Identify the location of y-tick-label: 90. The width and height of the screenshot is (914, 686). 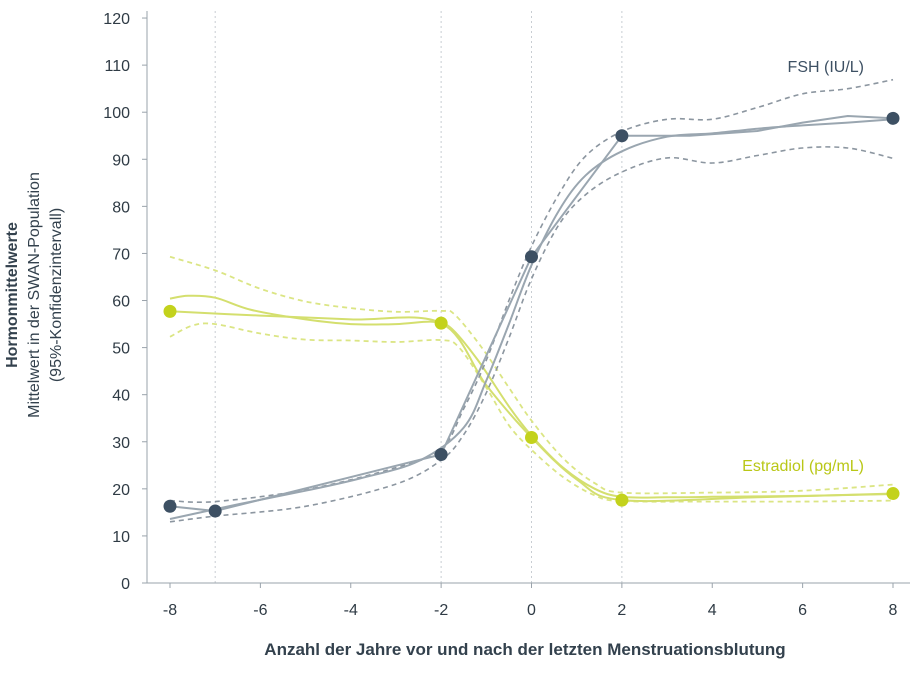
(121, 160).